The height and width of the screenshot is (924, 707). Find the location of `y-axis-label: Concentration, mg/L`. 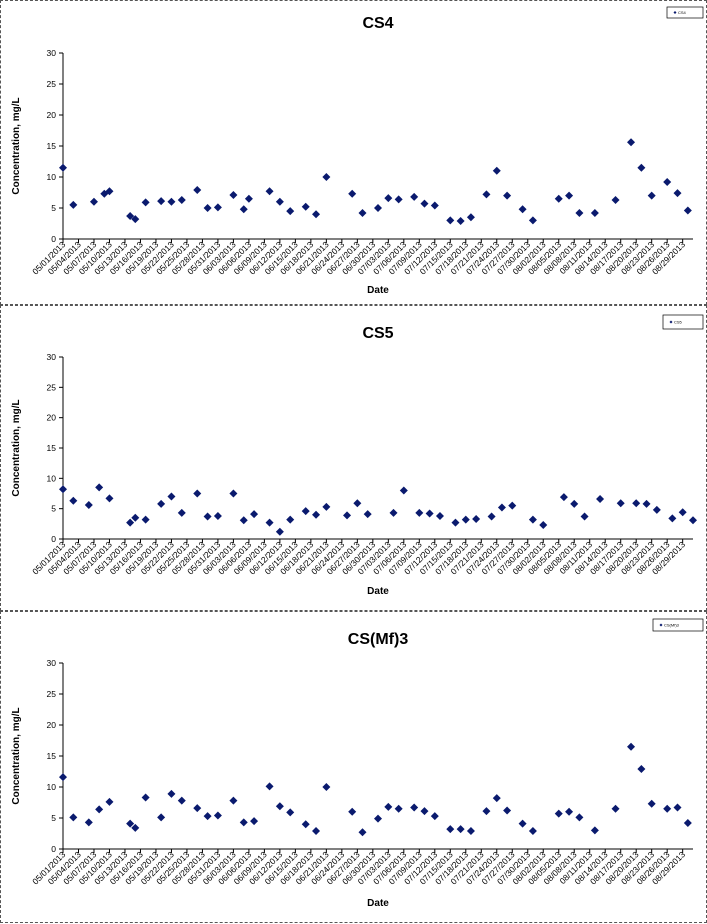

y-axis-label: Concentration, mg/L is located at coordinates (16, 447).